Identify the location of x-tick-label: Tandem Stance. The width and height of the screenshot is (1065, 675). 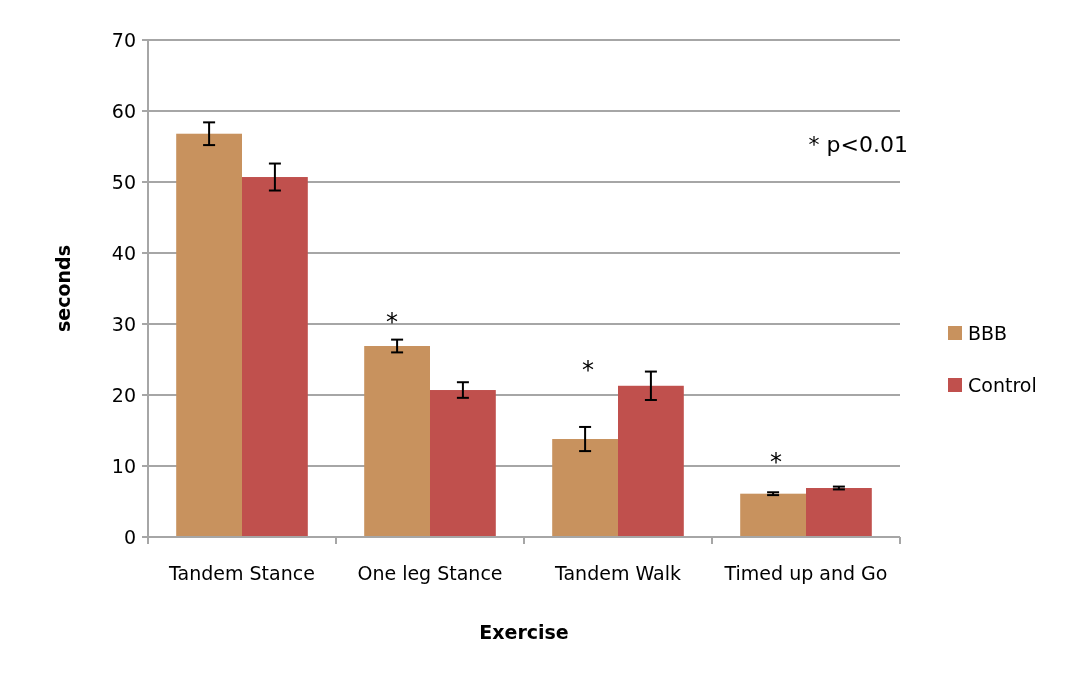
(241, 573).